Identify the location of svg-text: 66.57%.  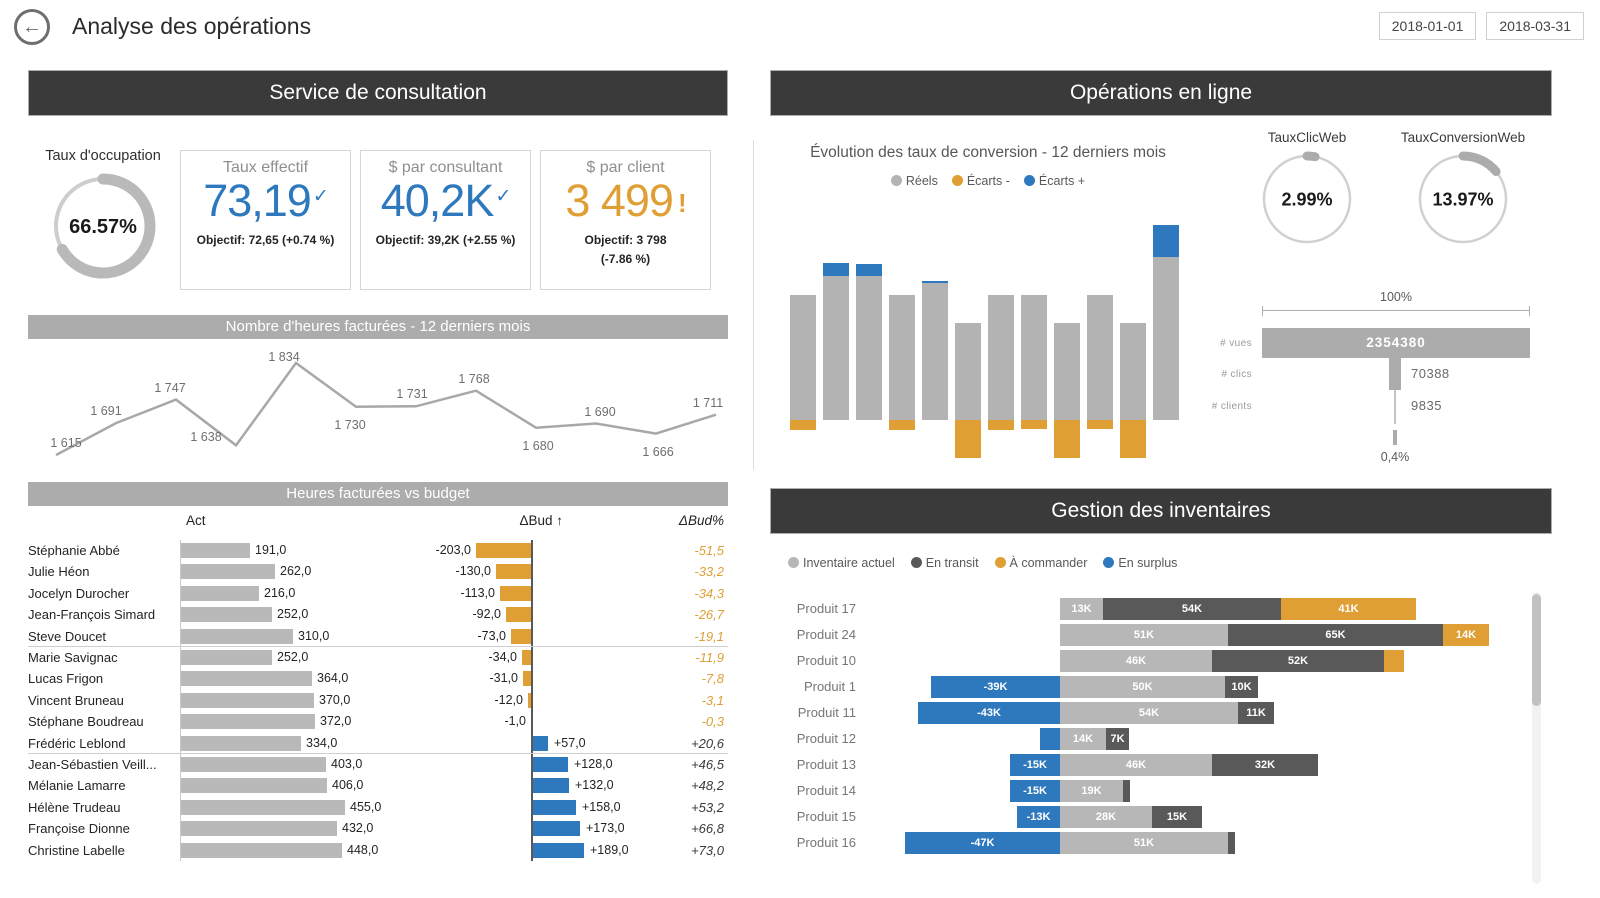
(103, 227).